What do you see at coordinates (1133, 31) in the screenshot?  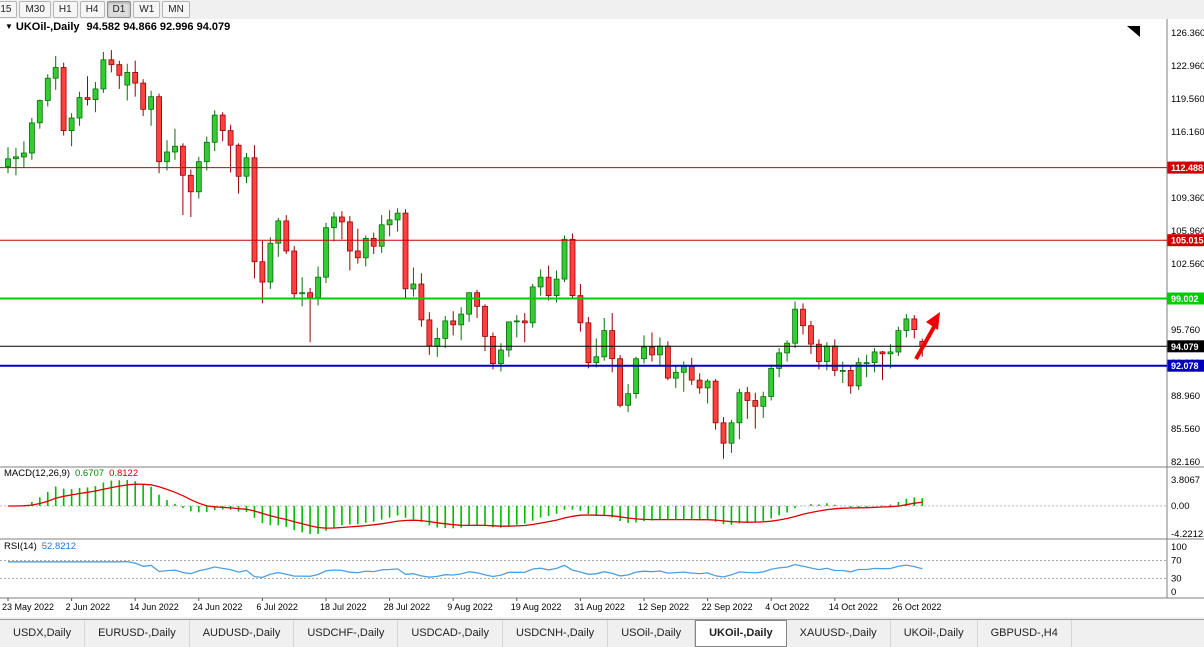 I see `chart-shift-marker-icon` at bounding box center [1133, 31].